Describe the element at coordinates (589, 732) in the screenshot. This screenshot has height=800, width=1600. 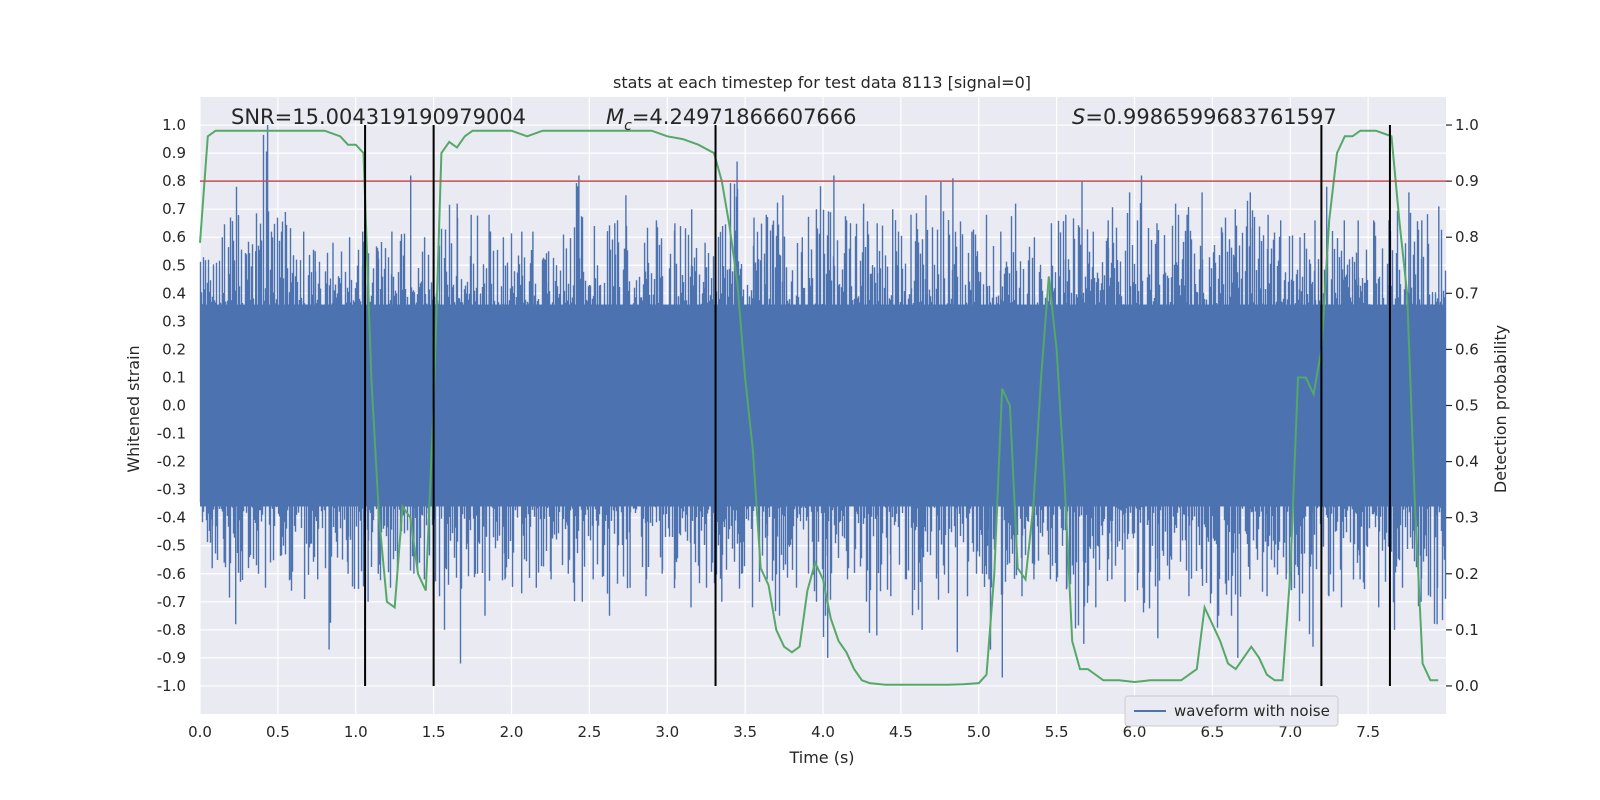
I see `x-tick-label: 2.5` at that location.